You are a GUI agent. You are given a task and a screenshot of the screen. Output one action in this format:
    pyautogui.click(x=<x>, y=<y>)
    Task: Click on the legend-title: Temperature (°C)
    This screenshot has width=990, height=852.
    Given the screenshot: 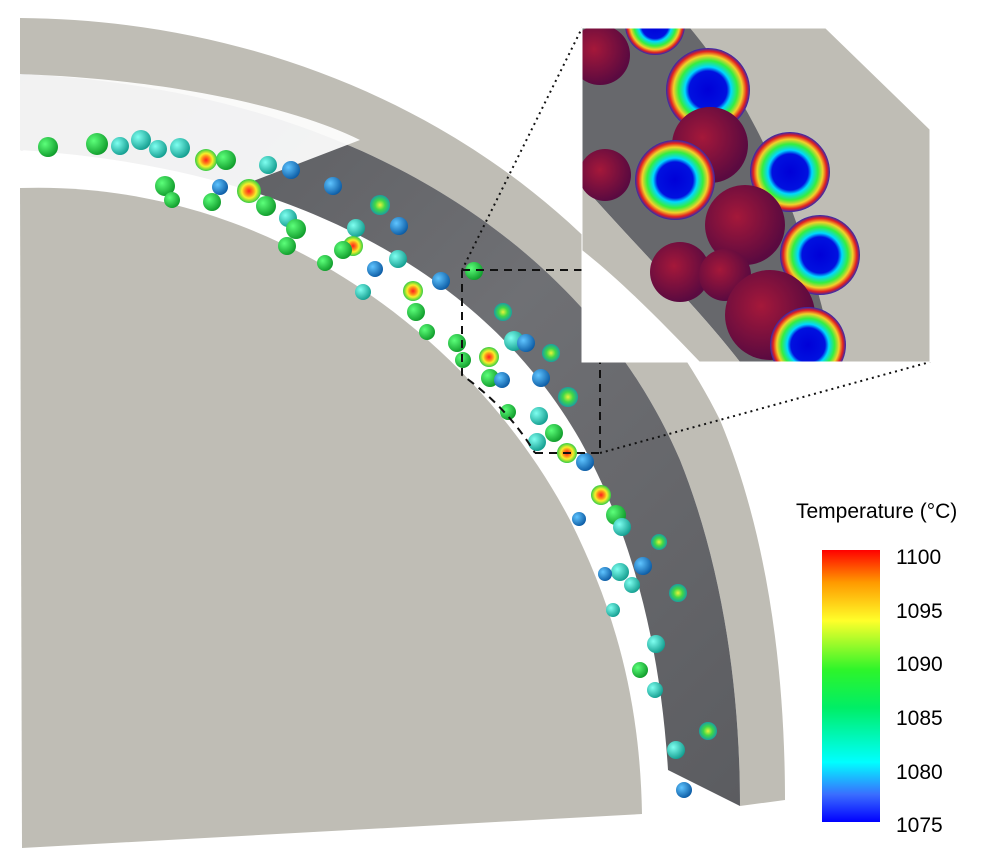 What is the action you would take?
    pyautogui.click(x=877, y=511)
    